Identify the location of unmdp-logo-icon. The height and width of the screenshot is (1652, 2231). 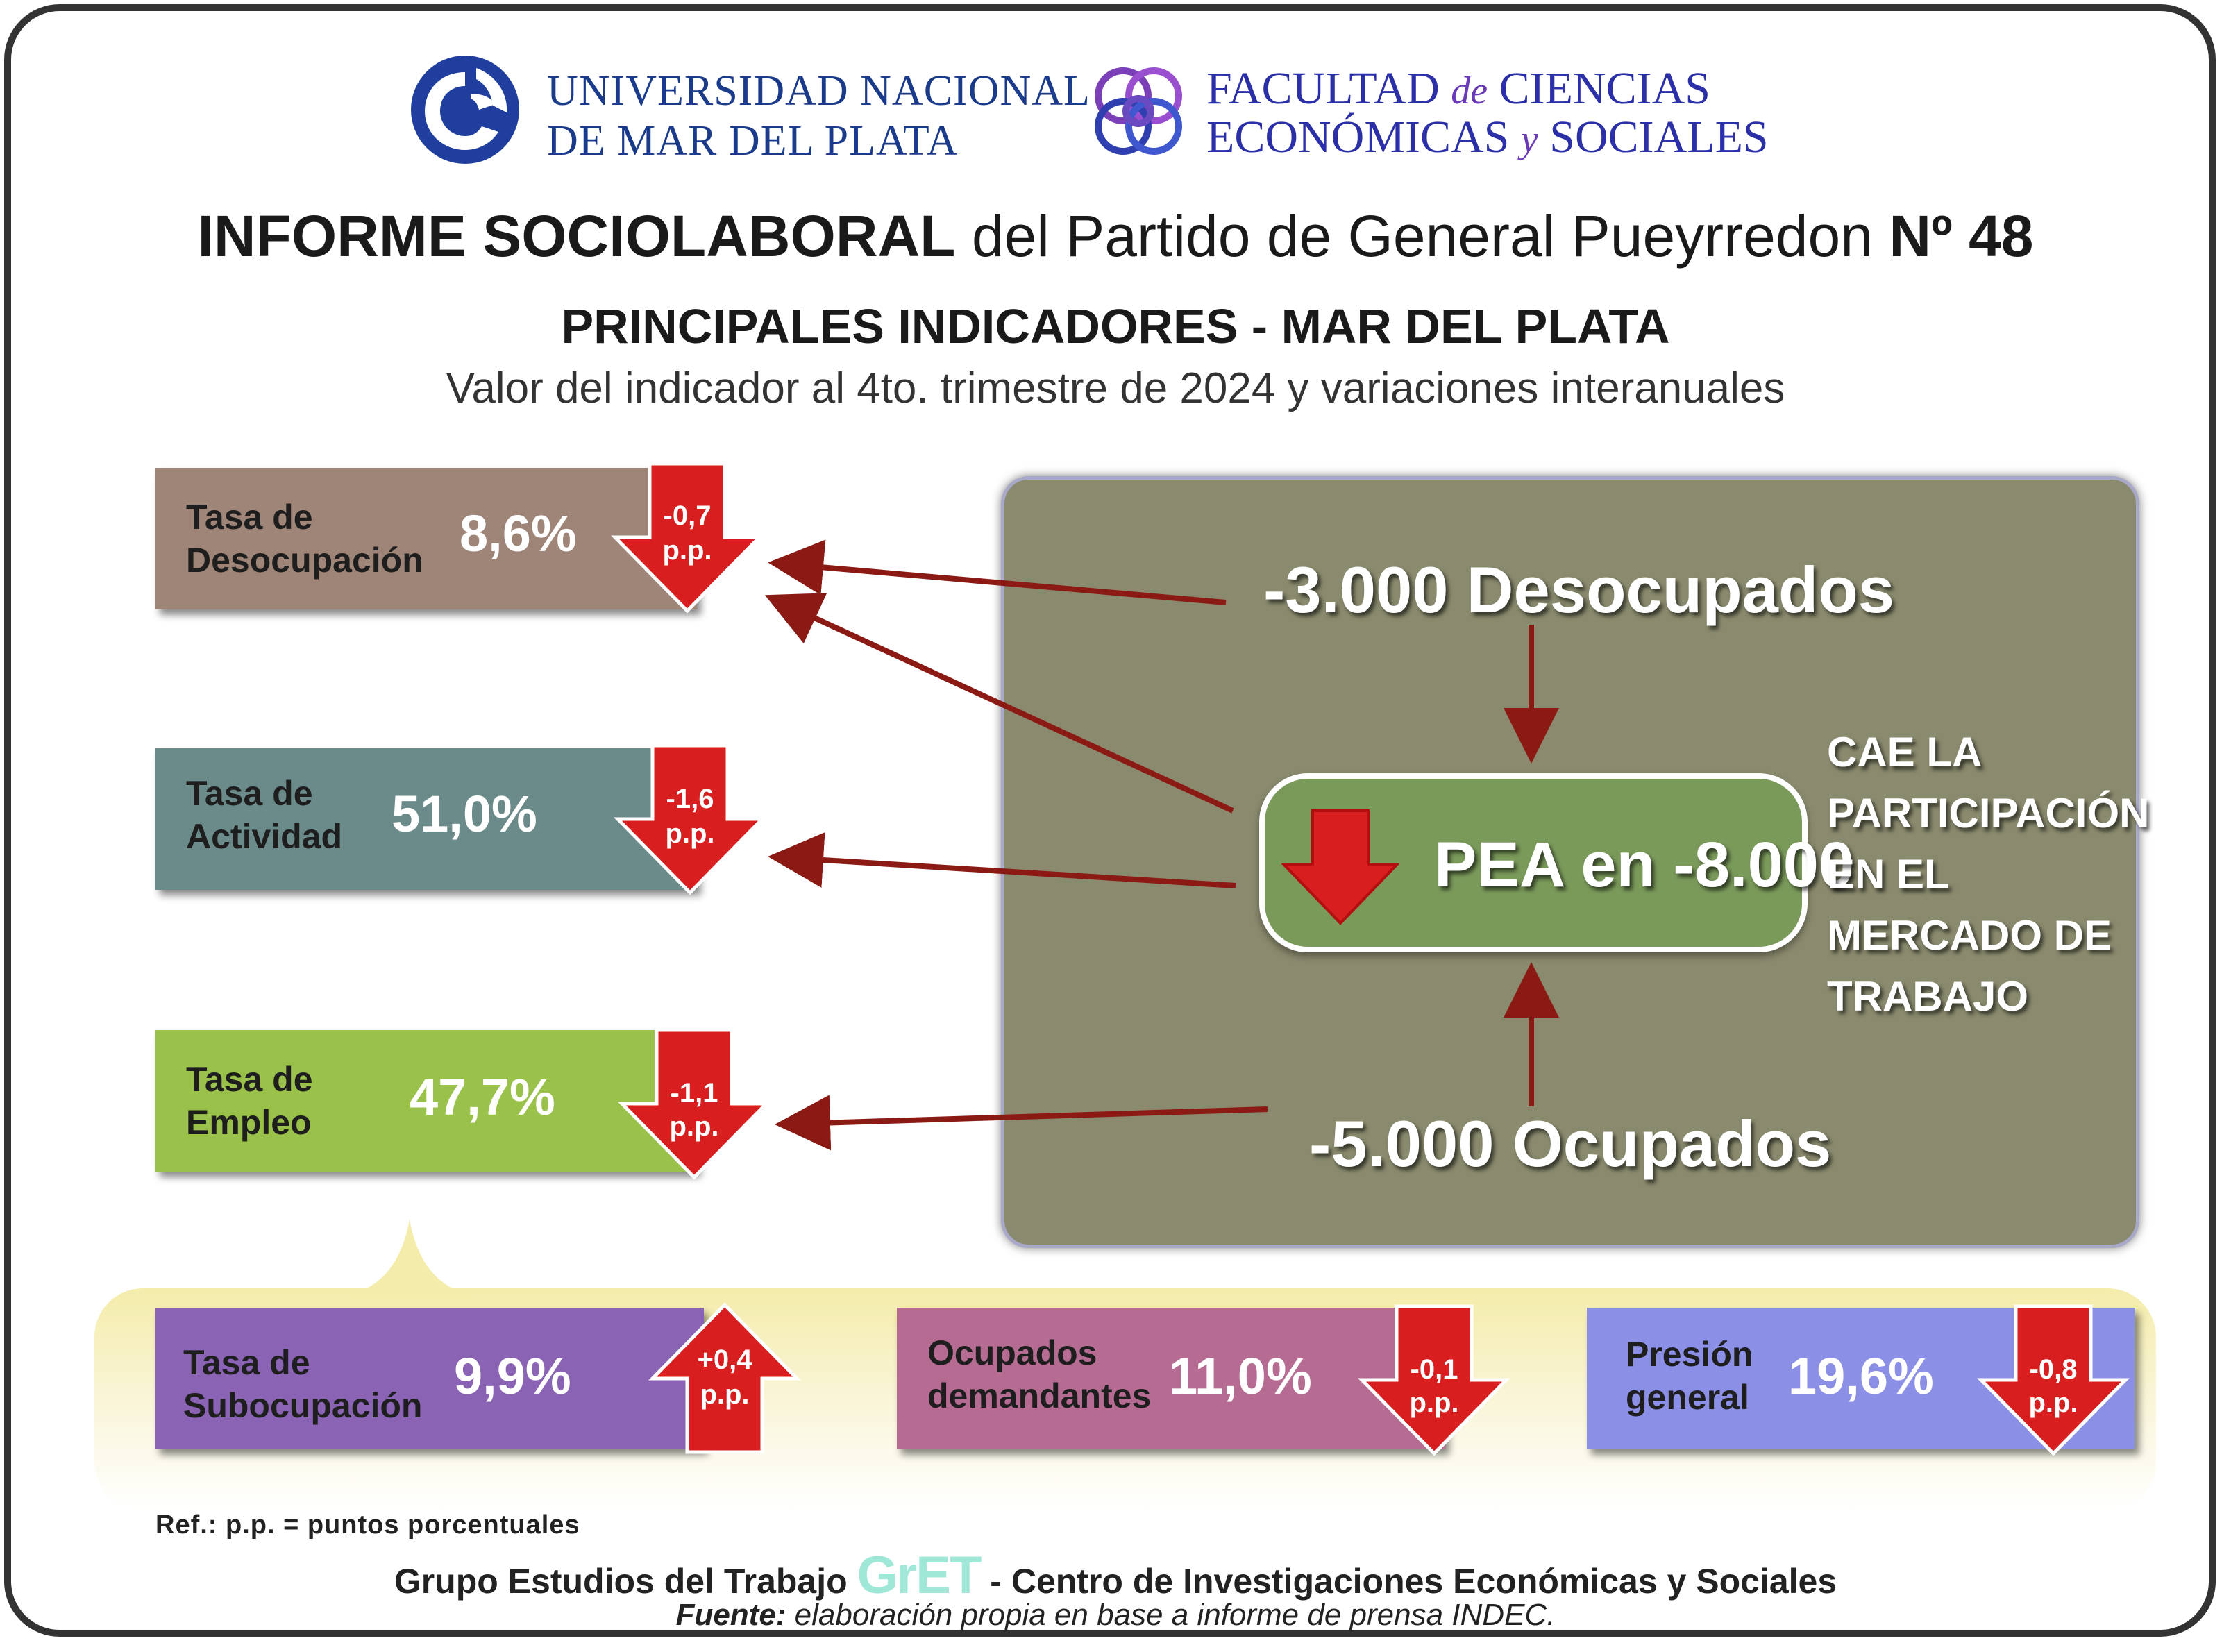
(465, 110).